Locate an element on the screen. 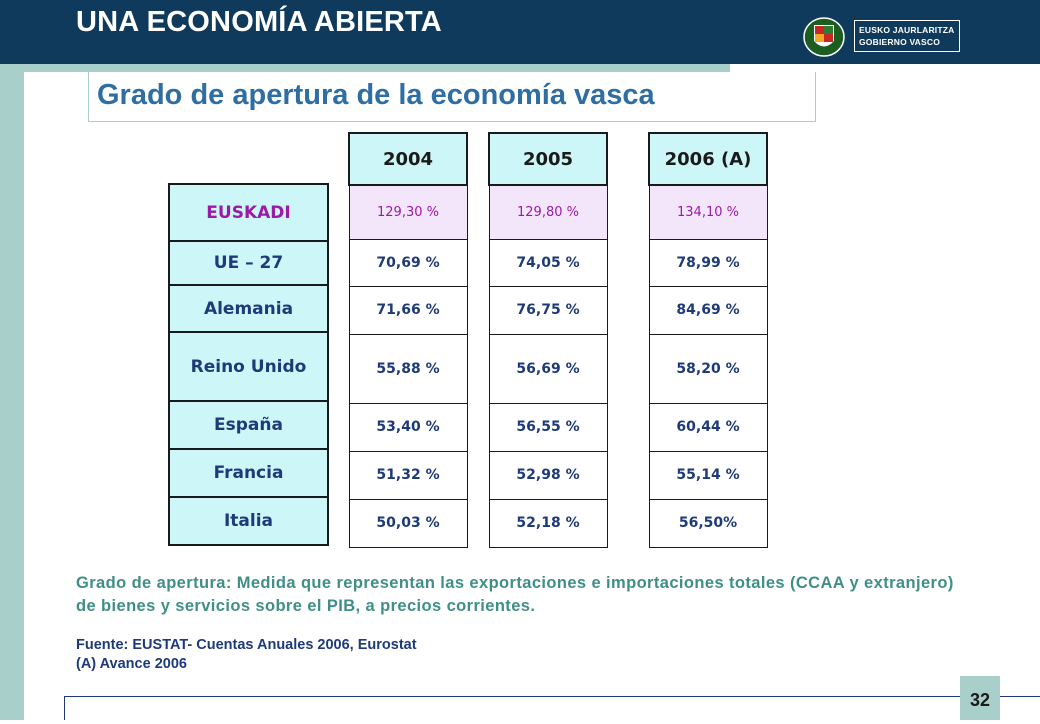  logo-line-2: GOBIERNO VASCO is located at coordinates (900, 42).